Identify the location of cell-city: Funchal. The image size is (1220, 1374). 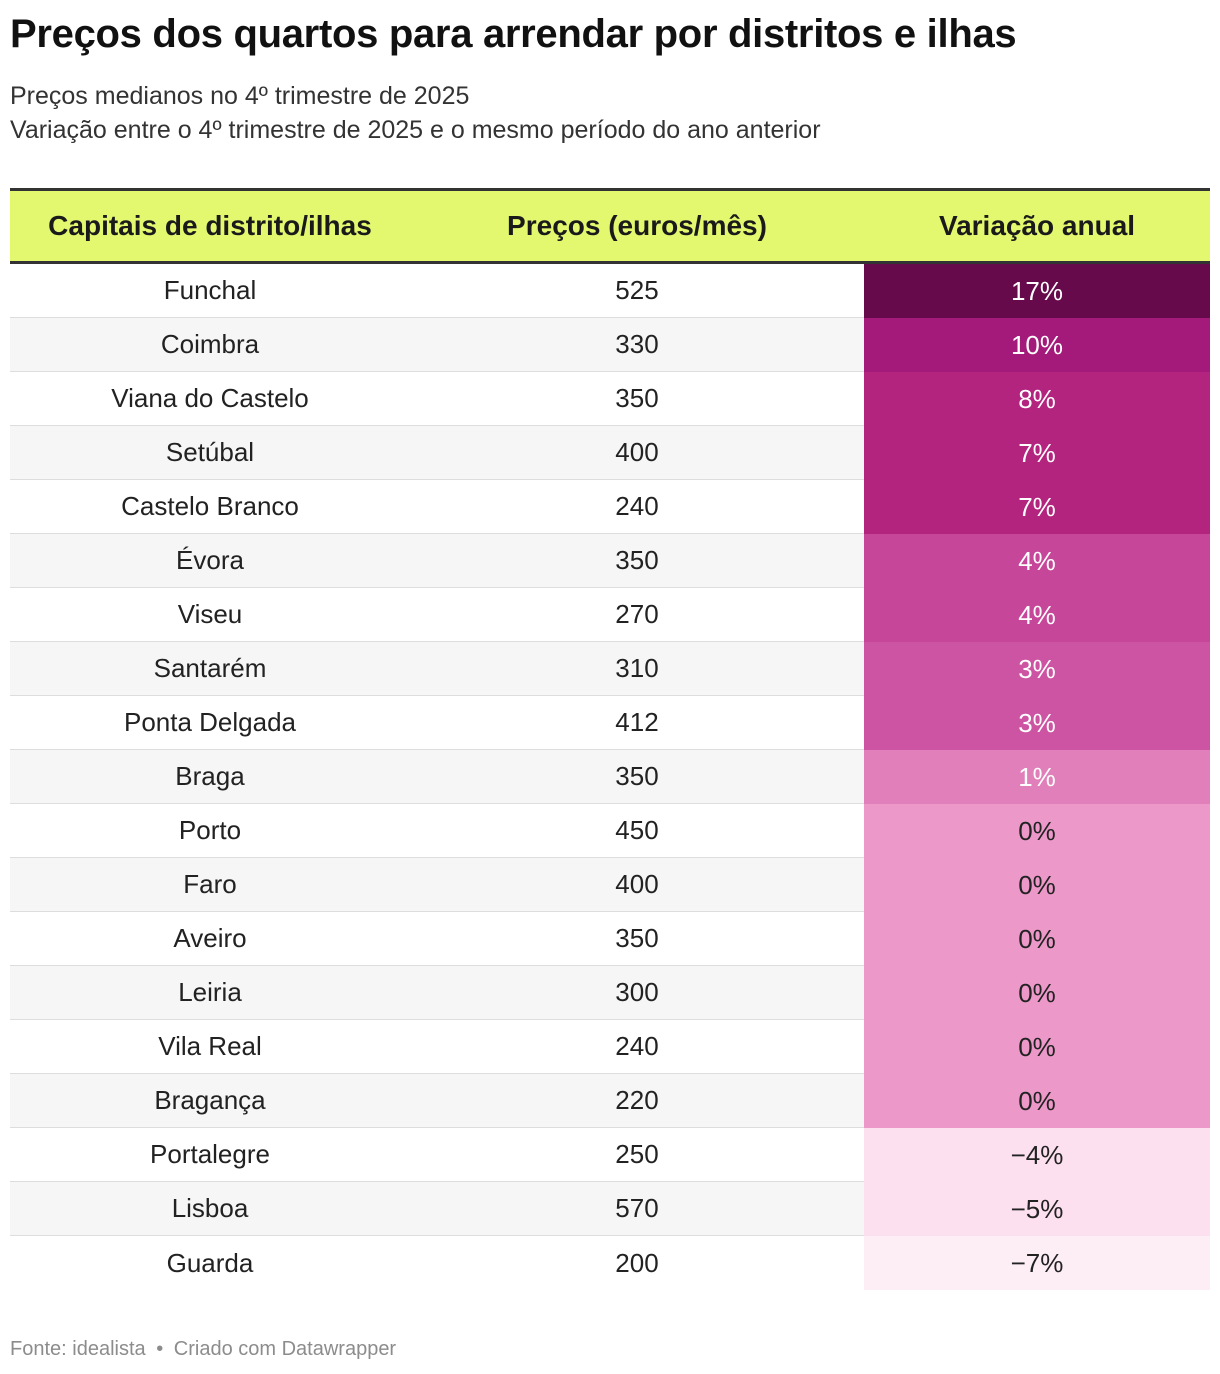
(210, 290).